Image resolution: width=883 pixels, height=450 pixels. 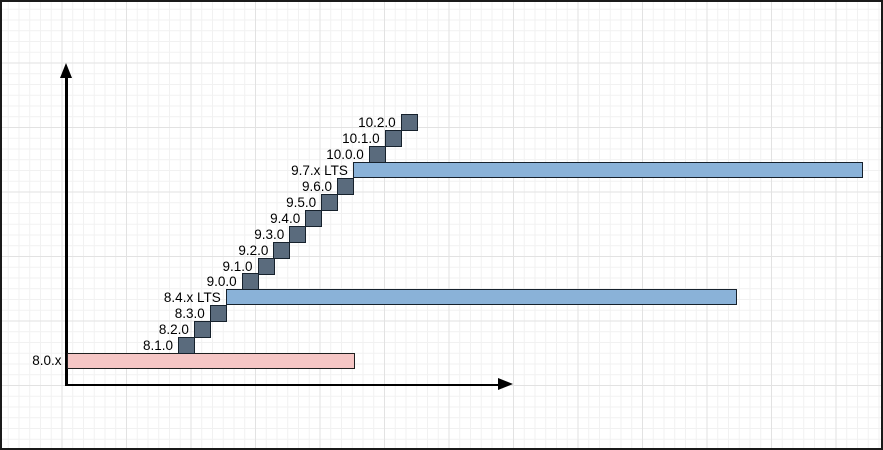 What do you see at coordinates (253, 250) in the screenshot?
I see `release-label: 9.2.0` at bounding box center [253, 250].